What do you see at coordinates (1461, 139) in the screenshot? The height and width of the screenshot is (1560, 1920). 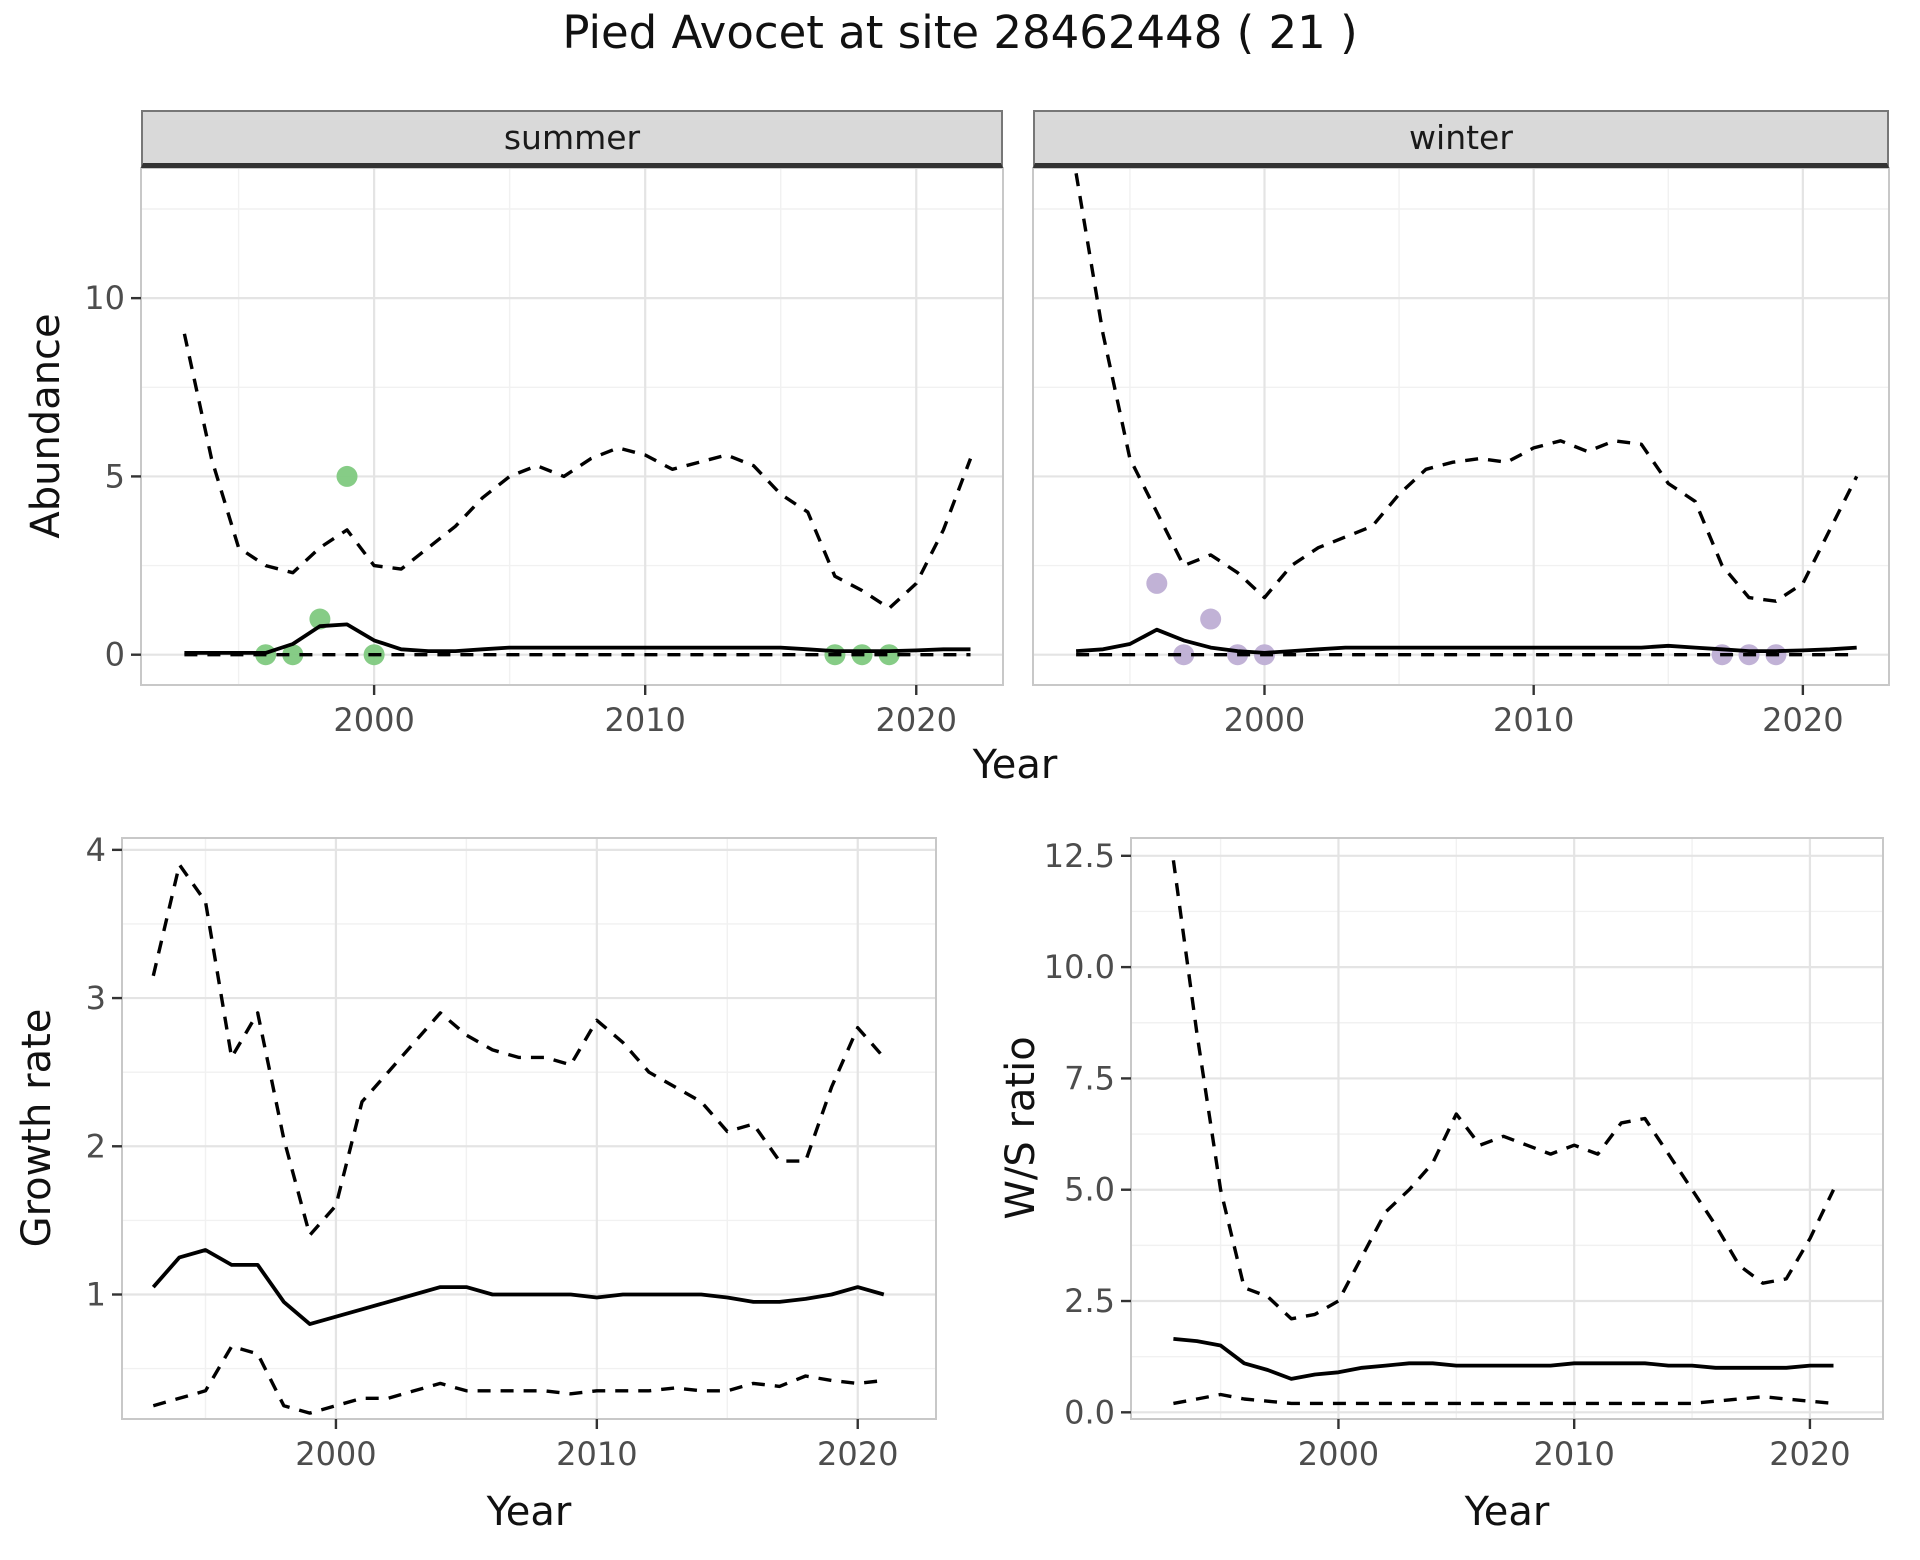 I see `facet-strip-winter: winter` at bounding box center [1461, 139].